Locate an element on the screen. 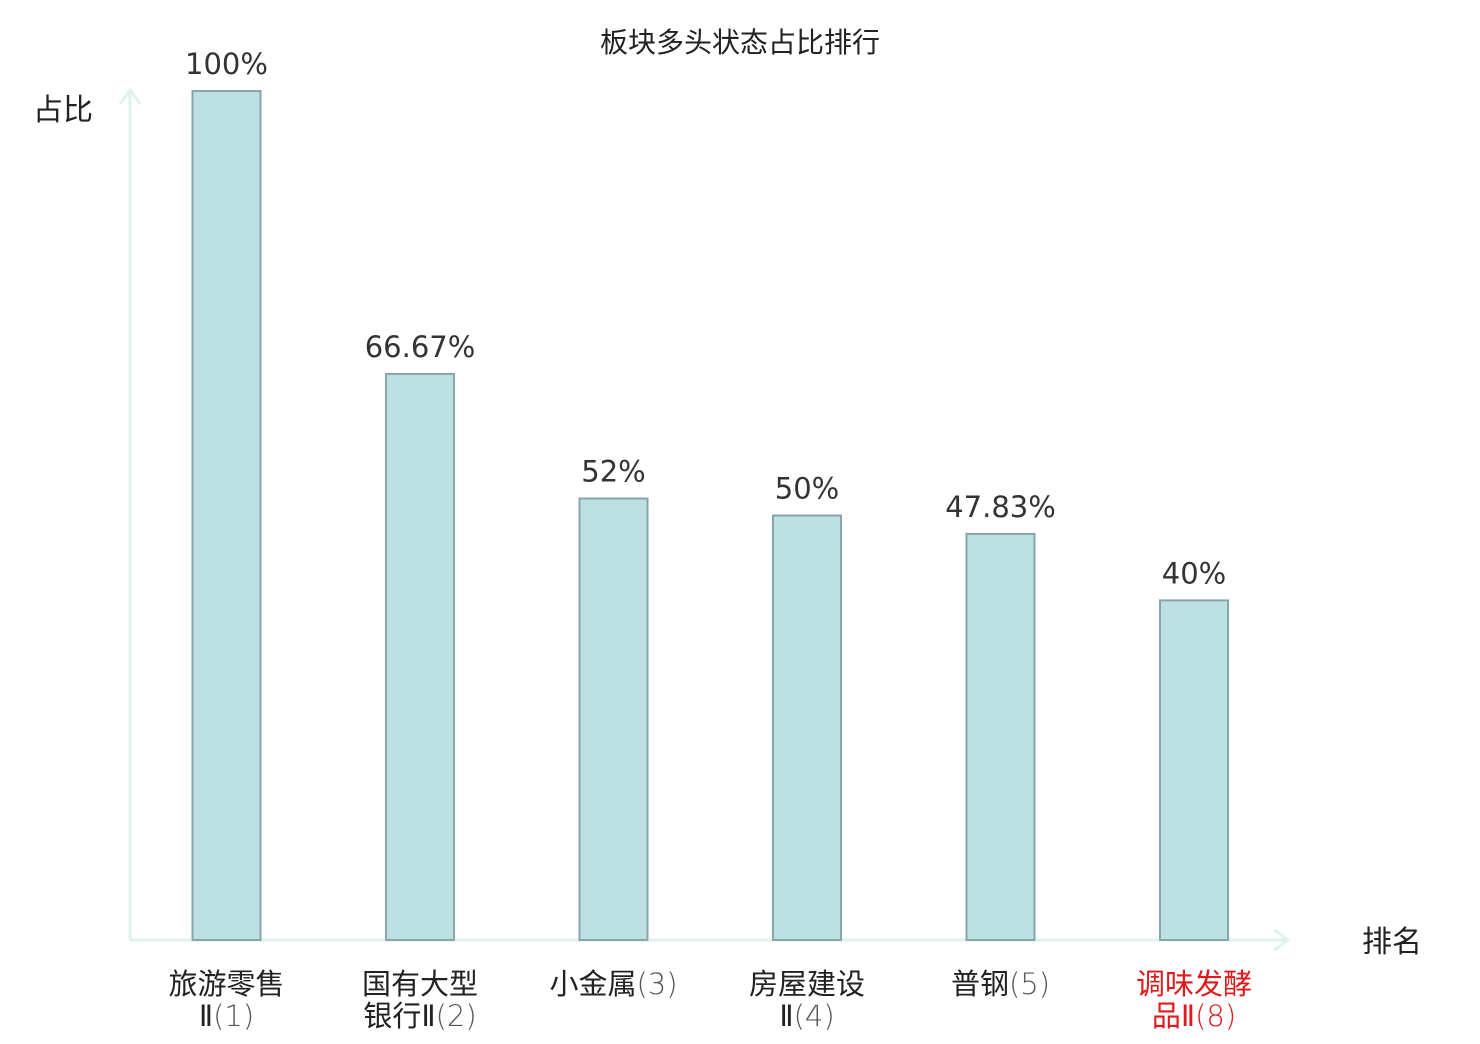 The height and width of the screenshot is (1044, 1480). x-axis-arrow-icon is located at coordinates (1282, 940).